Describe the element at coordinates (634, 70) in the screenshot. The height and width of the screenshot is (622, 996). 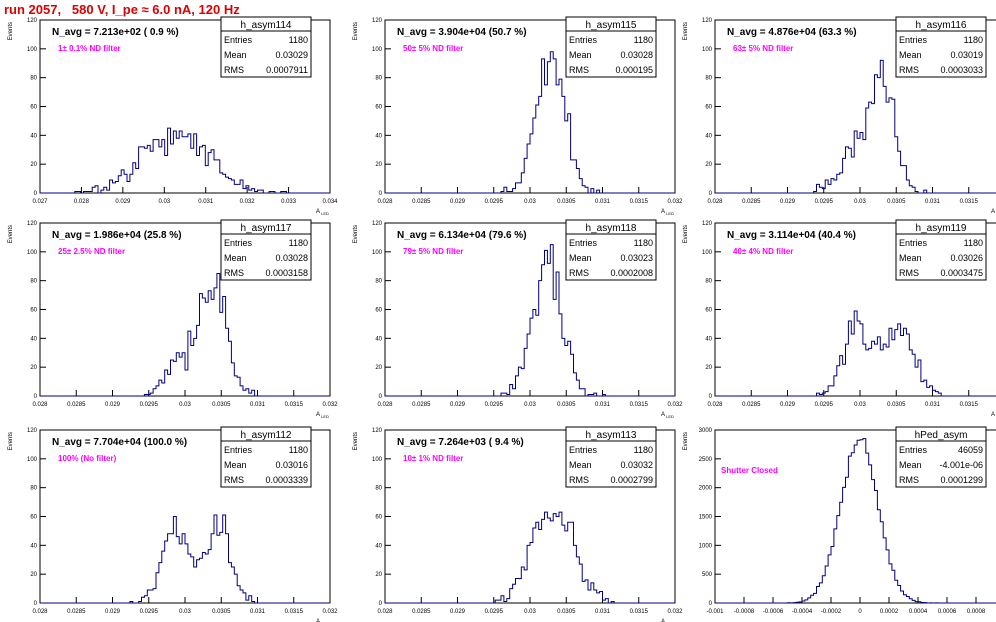
I see `stats-value: 0.000195` at that location.